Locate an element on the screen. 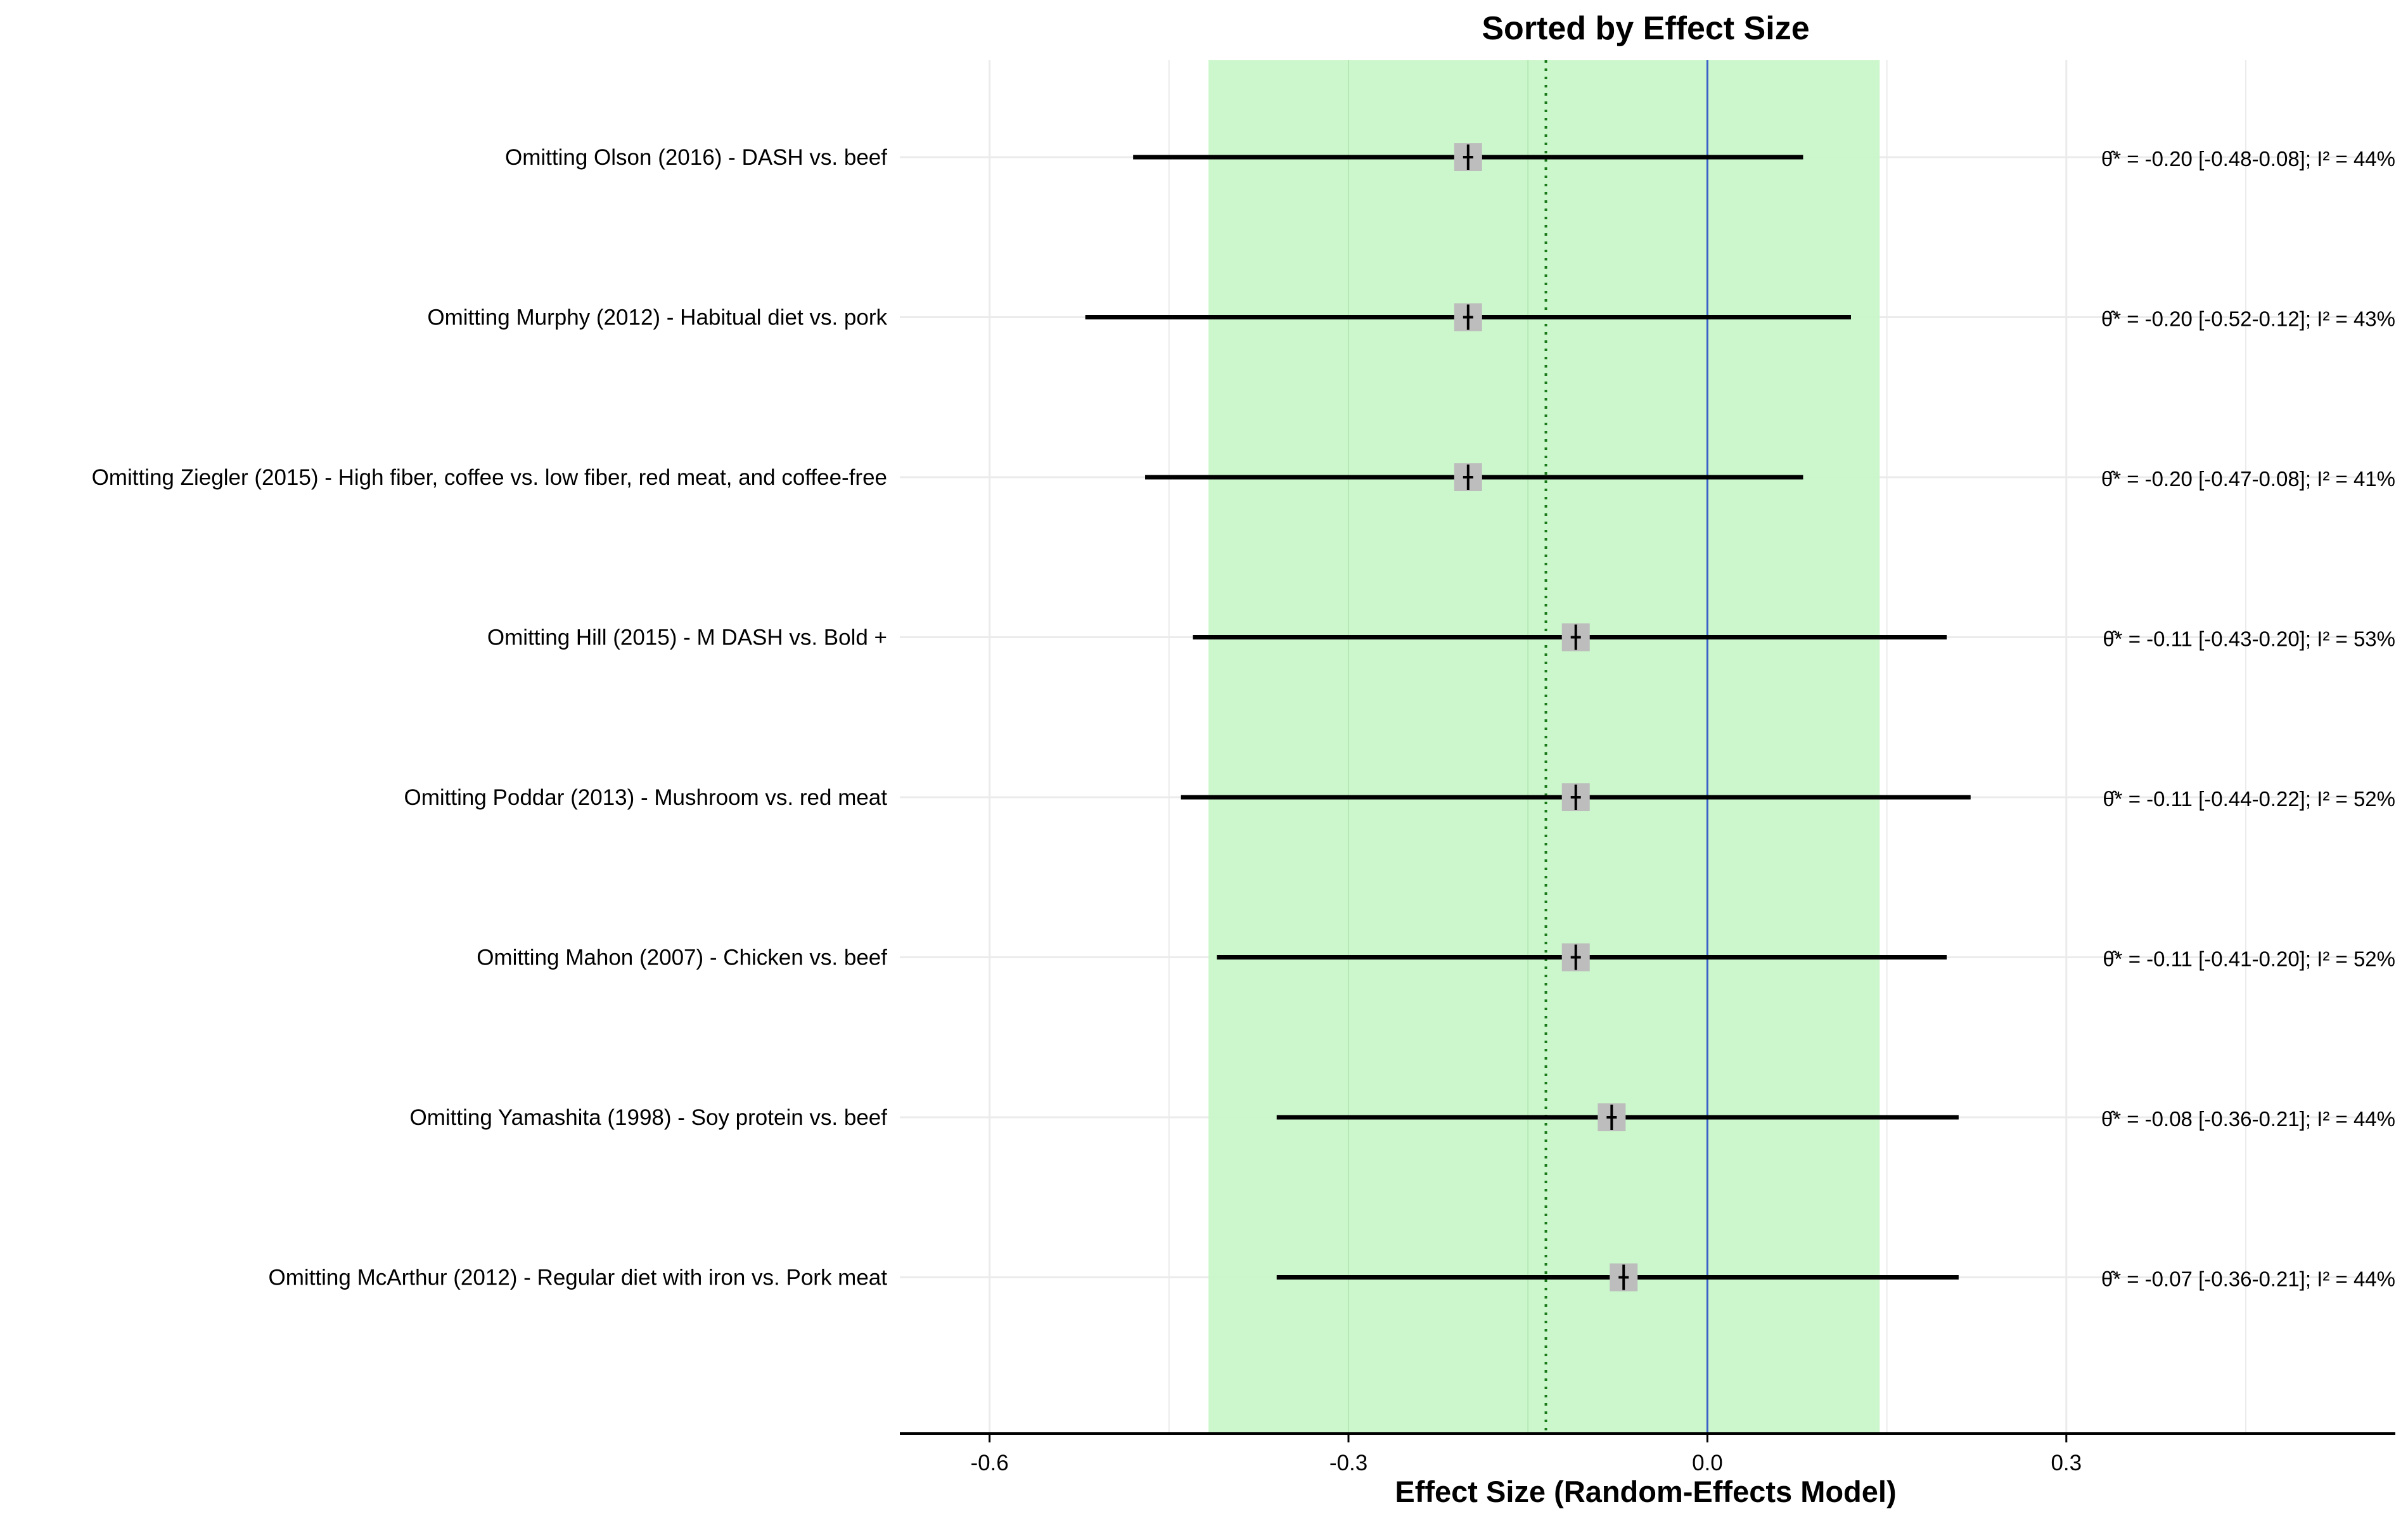 This screenshot has height=1521, width=2408. x-tick-label: 0.3 is located at coordinates (2066, 1463).